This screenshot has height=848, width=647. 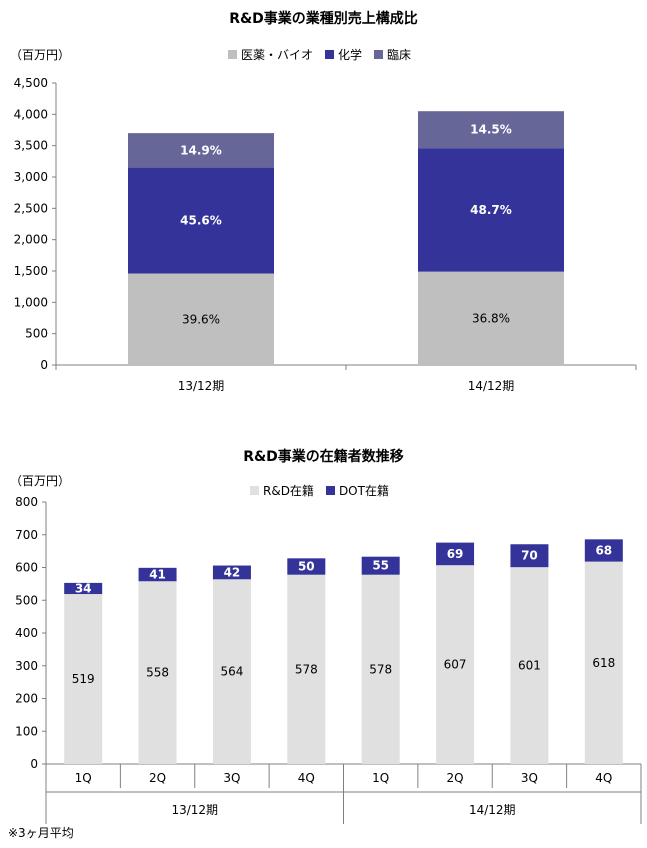 I want to click on legend-label: R&D在籍, so click(x=288, y=491).